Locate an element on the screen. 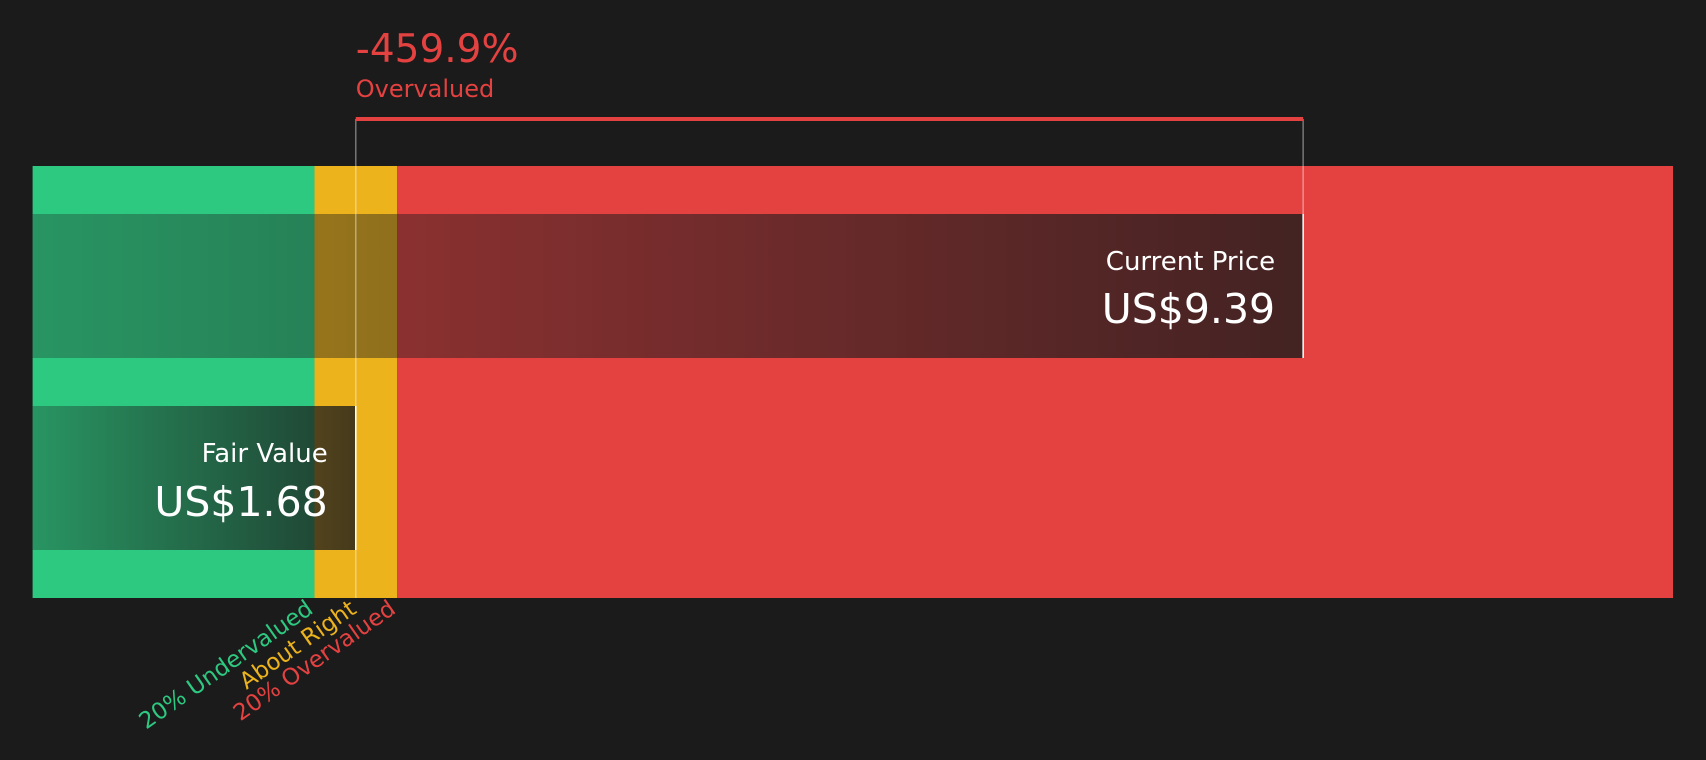  fair-value-bar is located at coordinates (194, 478).